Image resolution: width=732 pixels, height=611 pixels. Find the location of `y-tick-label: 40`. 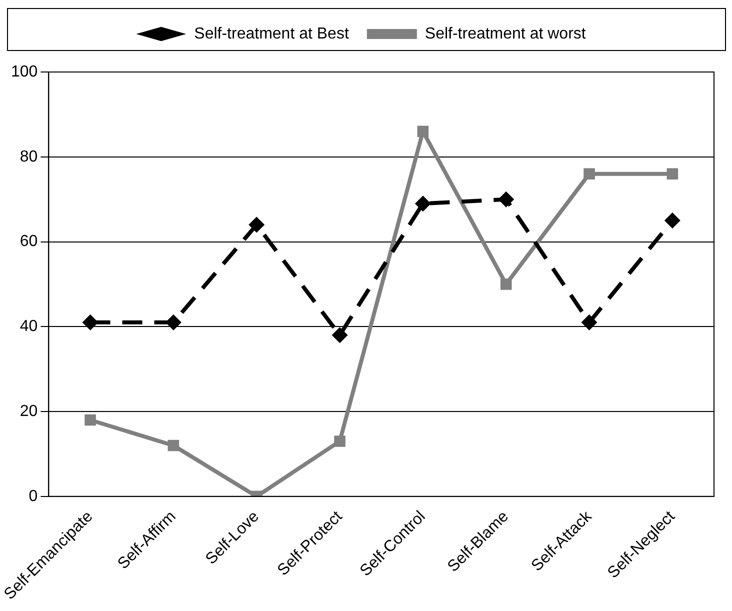

y-tick-label: 40 is located at coordinates (29, 327).